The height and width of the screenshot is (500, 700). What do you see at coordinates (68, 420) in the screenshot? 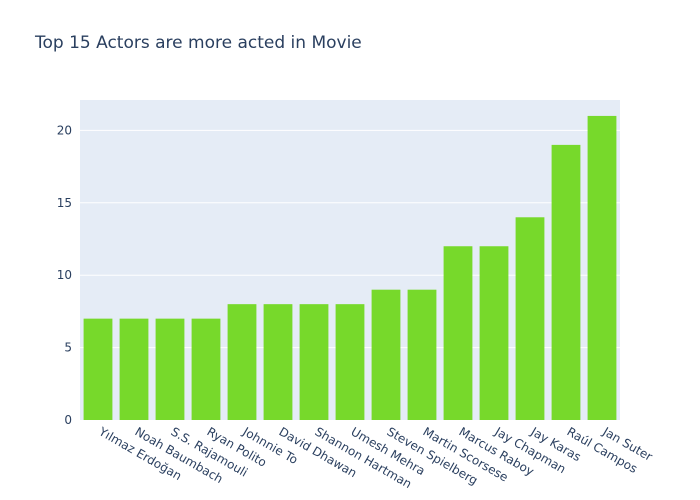
I see `y-tick-label: 0` at bounding box center [68, 420].